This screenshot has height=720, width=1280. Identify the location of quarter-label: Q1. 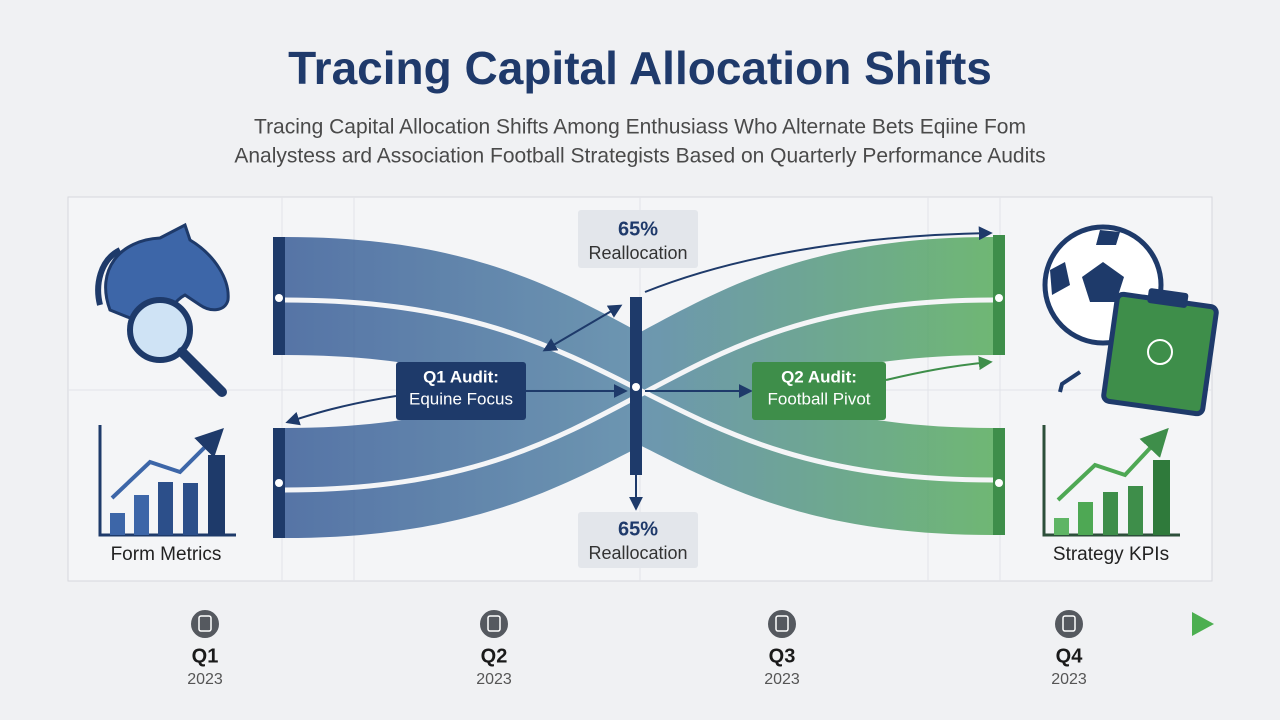
(205, 656).